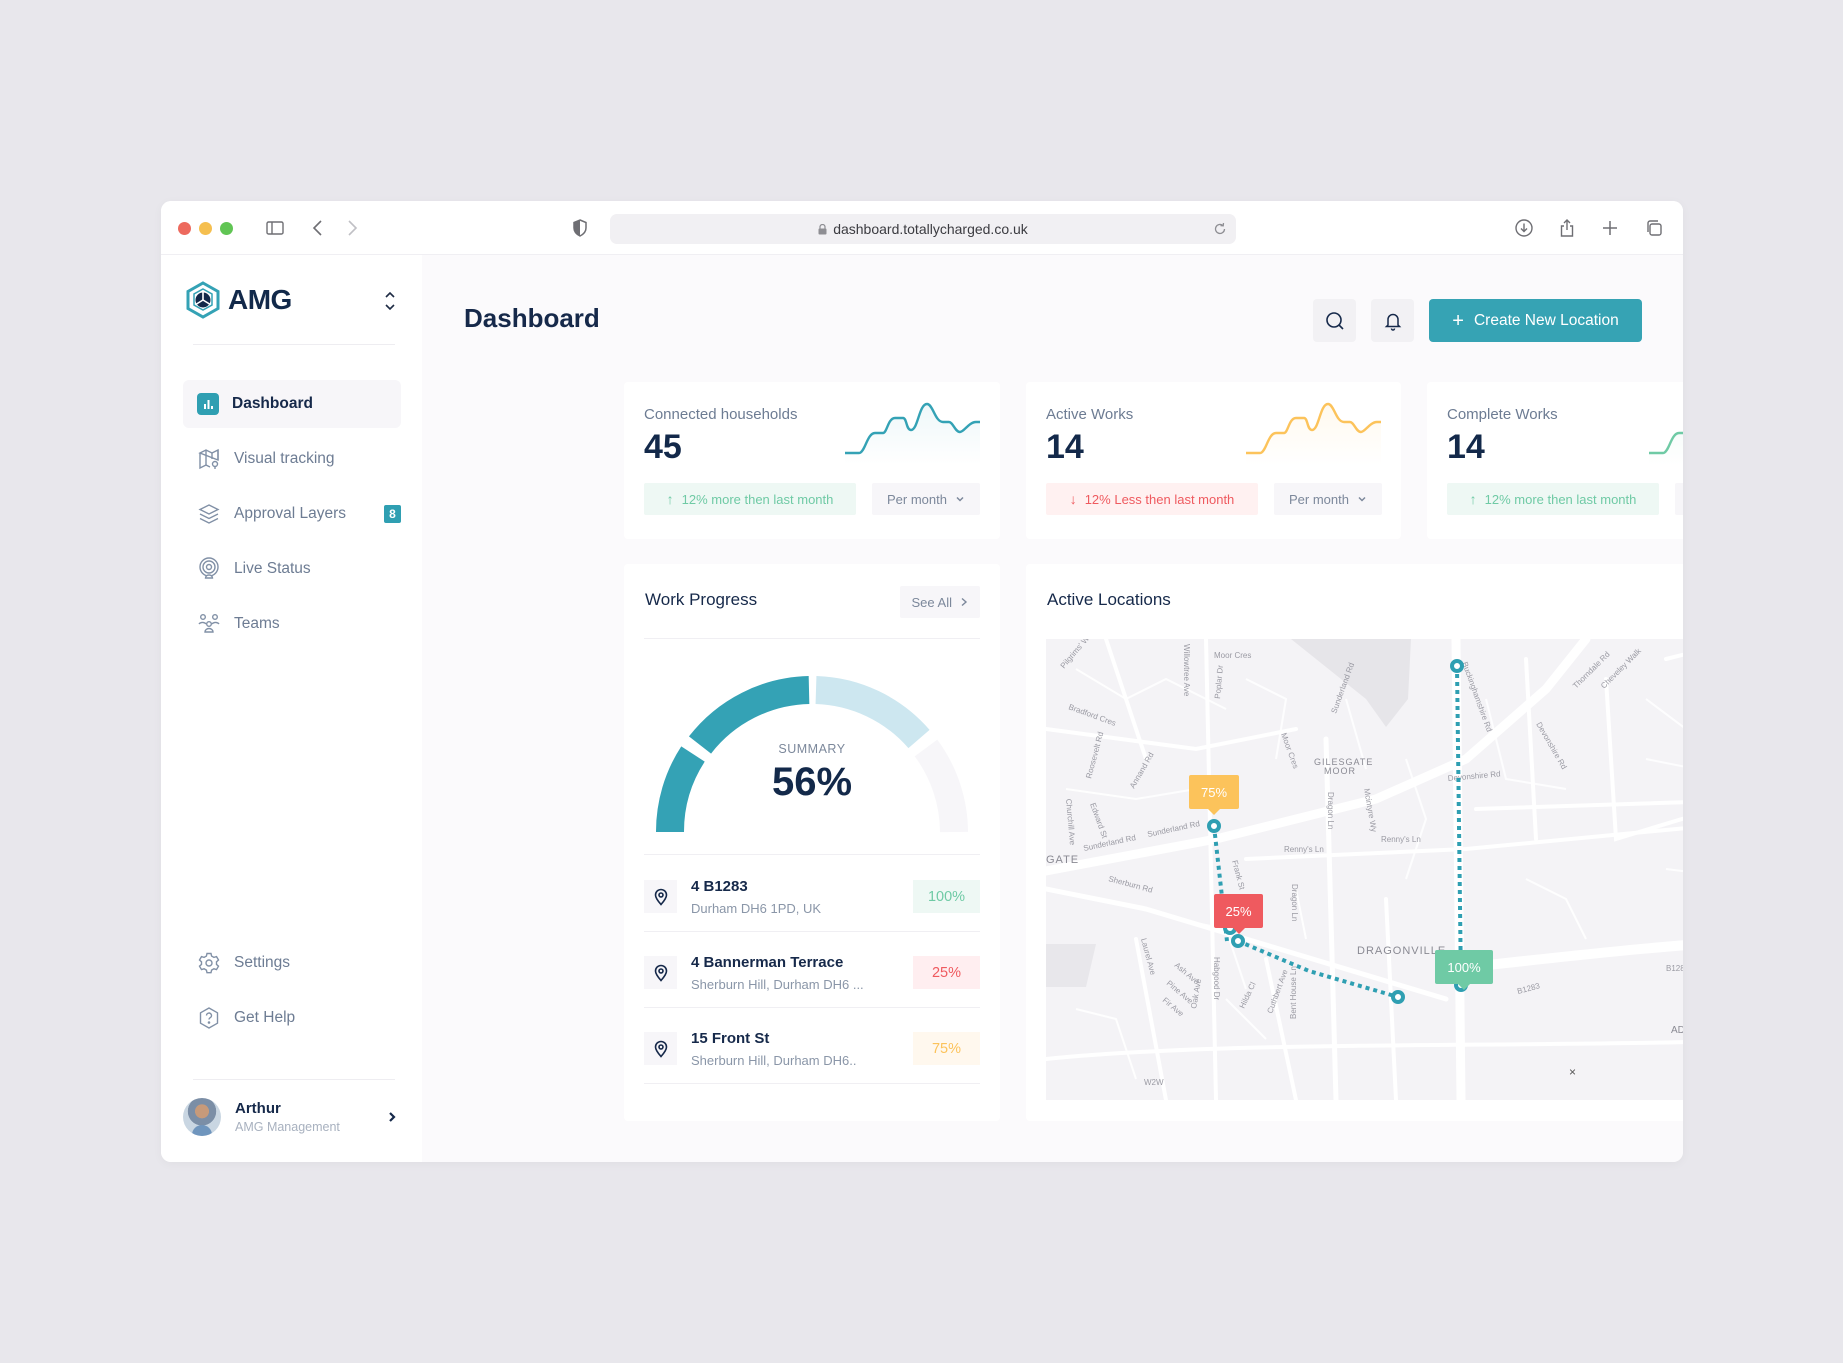  I want to click on privacy-shield-icon, so click(580, 228).